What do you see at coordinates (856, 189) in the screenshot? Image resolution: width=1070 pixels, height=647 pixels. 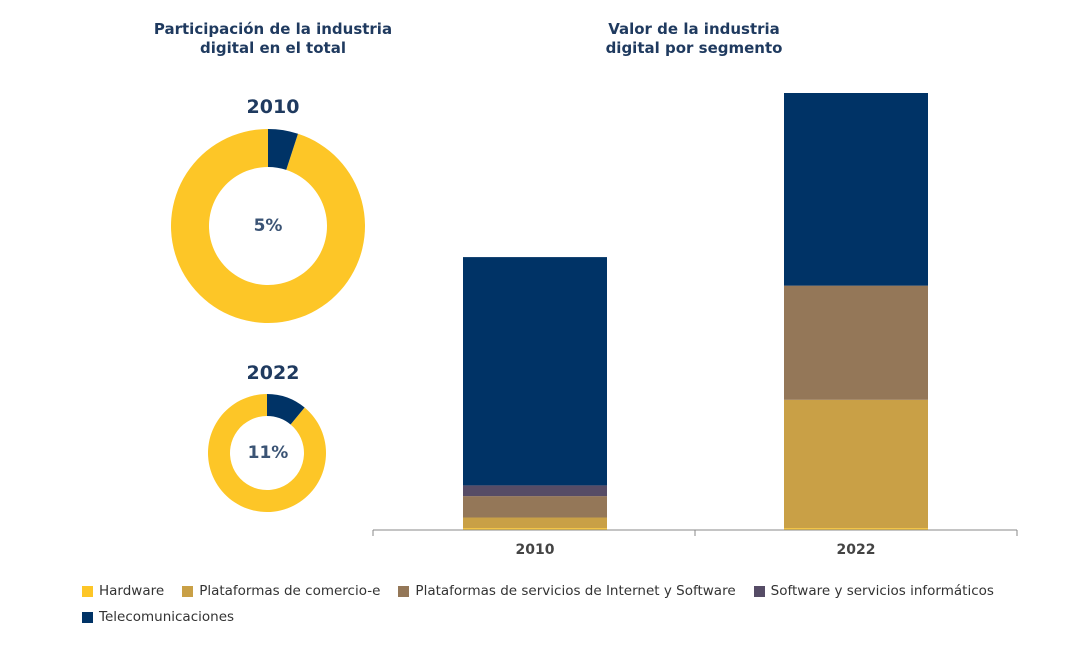 I see `bar-2022-telecom` at bounding box center [856, 189].